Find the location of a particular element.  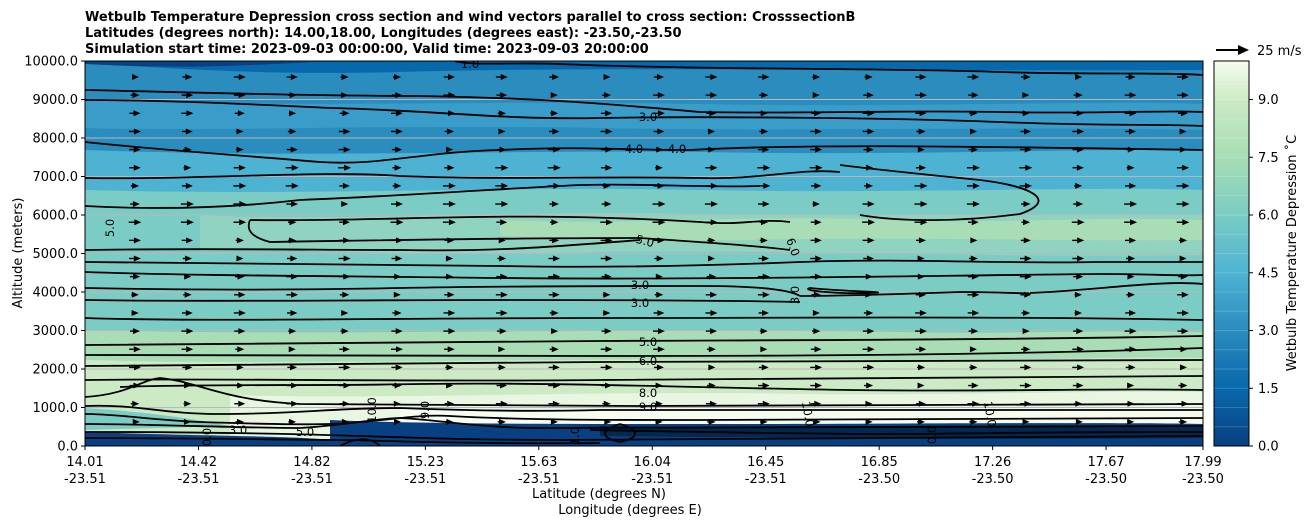

colorbar-level-lines is located at coordinates (1231, 253).